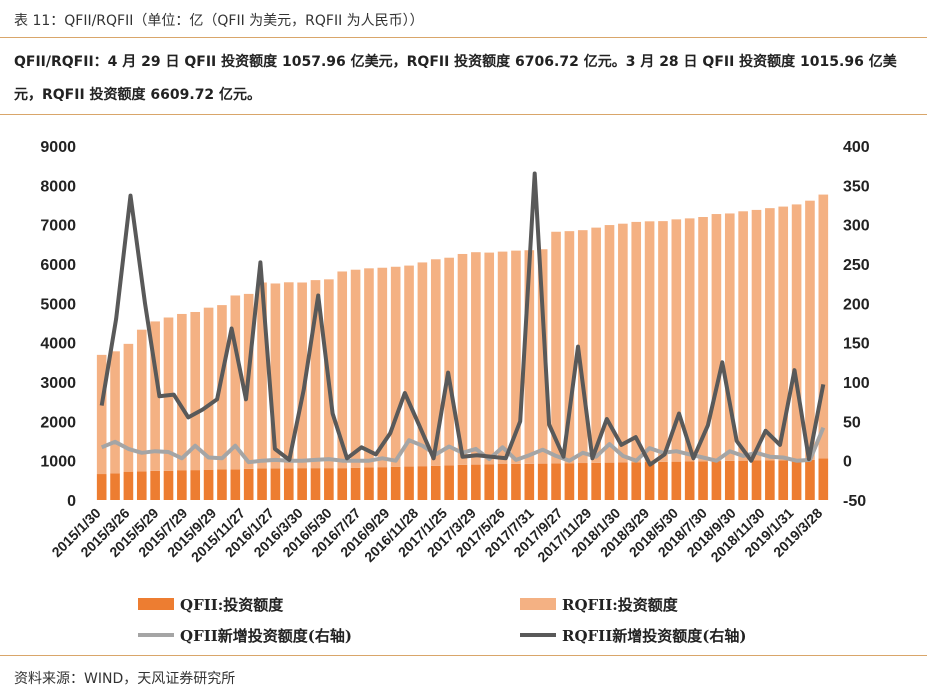 The width and height of the screenshot is (927, 700). What do you see at coordinates (856, 186) in the screenshot?
I see `right-tick-label: 350` at bounding box center [856, 186].